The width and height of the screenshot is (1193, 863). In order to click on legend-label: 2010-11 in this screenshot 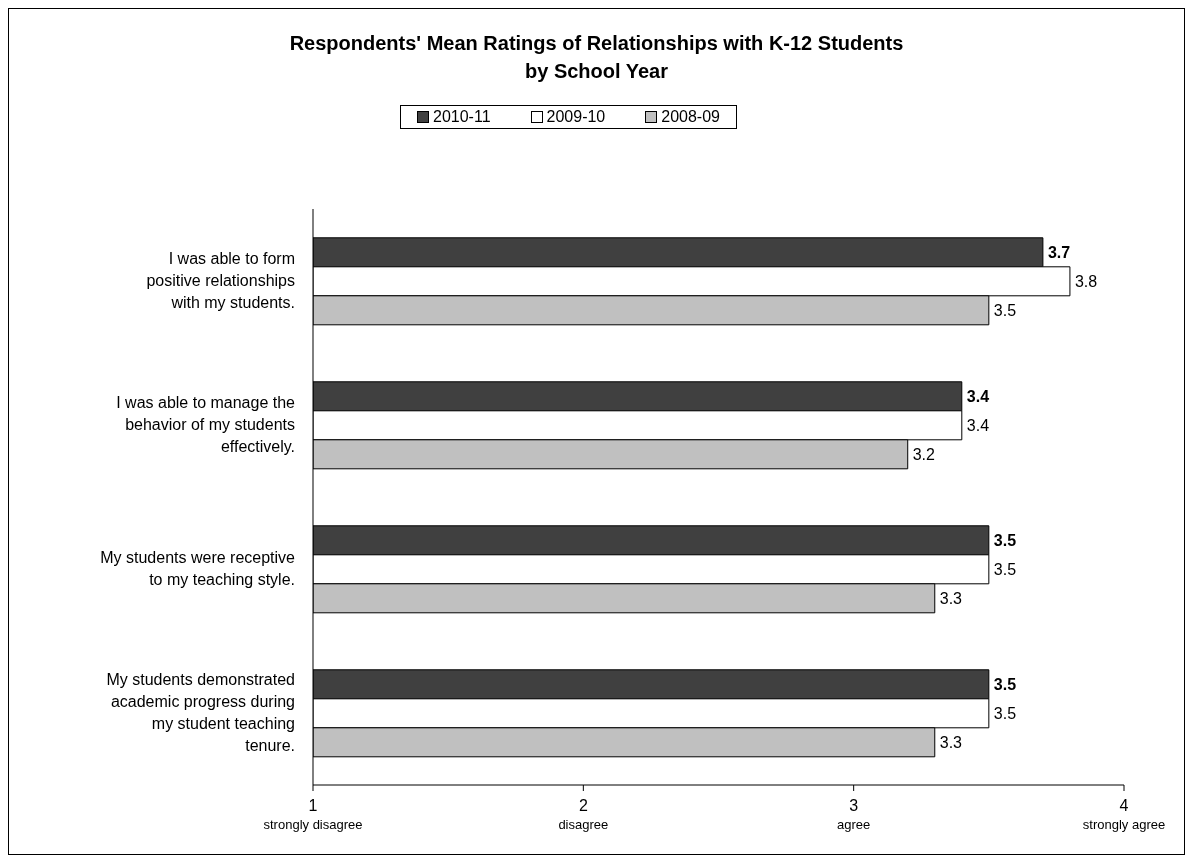, I will do `click(461, 117)`.